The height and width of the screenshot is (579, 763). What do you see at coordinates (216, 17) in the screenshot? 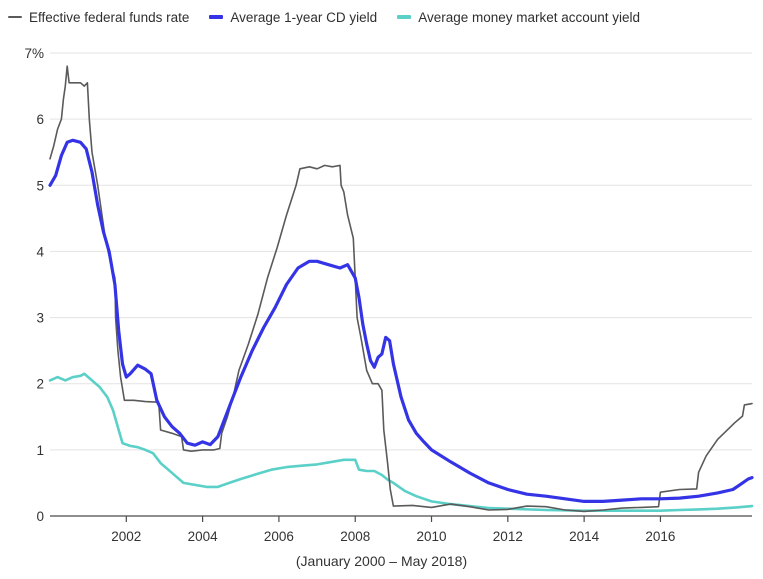
I see `legend-swatch-cd-yield` at bounding box center [216, 17].